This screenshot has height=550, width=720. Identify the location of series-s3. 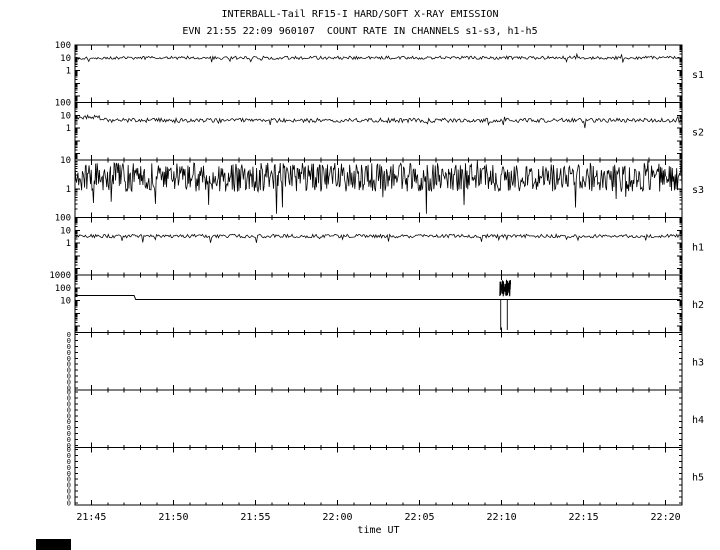
(378, 186).